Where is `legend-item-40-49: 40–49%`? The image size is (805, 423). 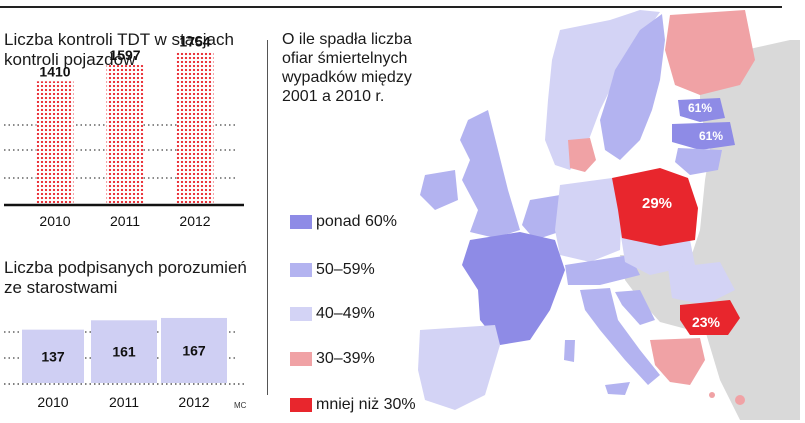 legend-item-40-49: 40–49% is located at coordinates (332, 314).